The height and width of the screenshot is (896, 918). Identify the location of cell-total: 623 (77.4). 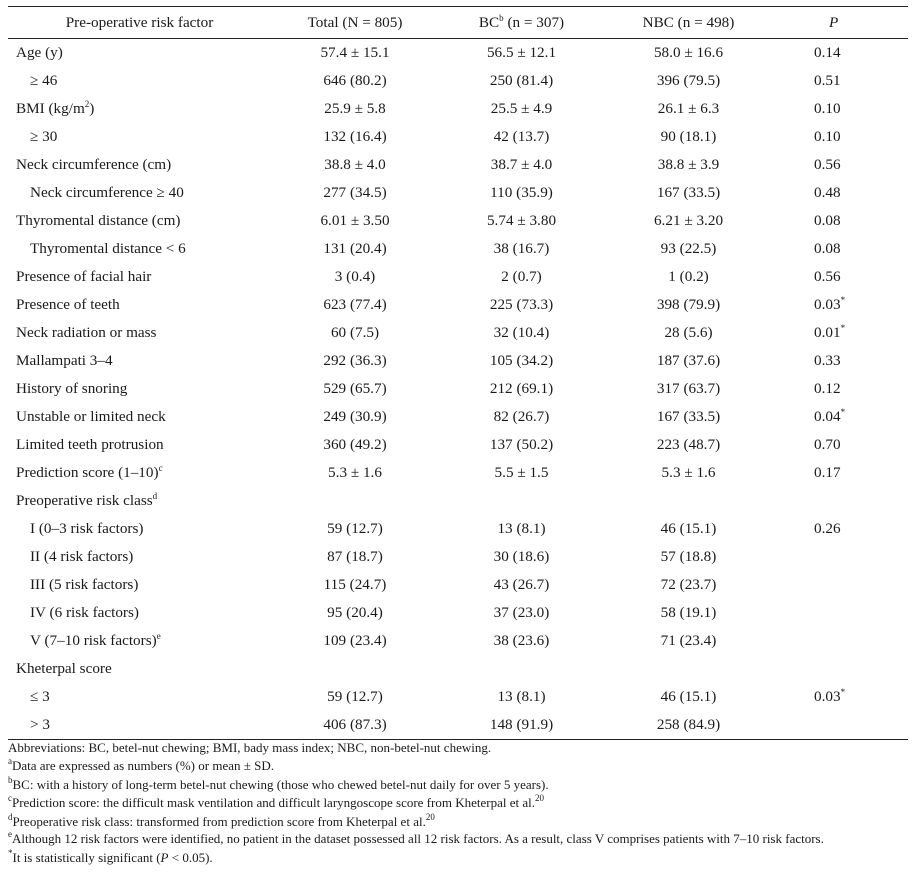
(355, 304).